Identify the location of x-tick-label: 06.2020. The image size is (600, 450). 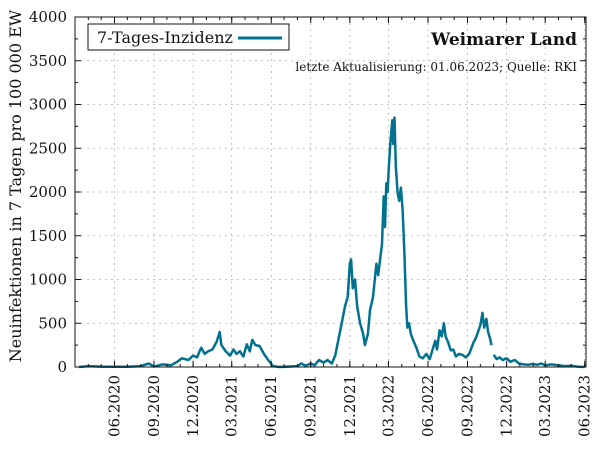
(115, 406).